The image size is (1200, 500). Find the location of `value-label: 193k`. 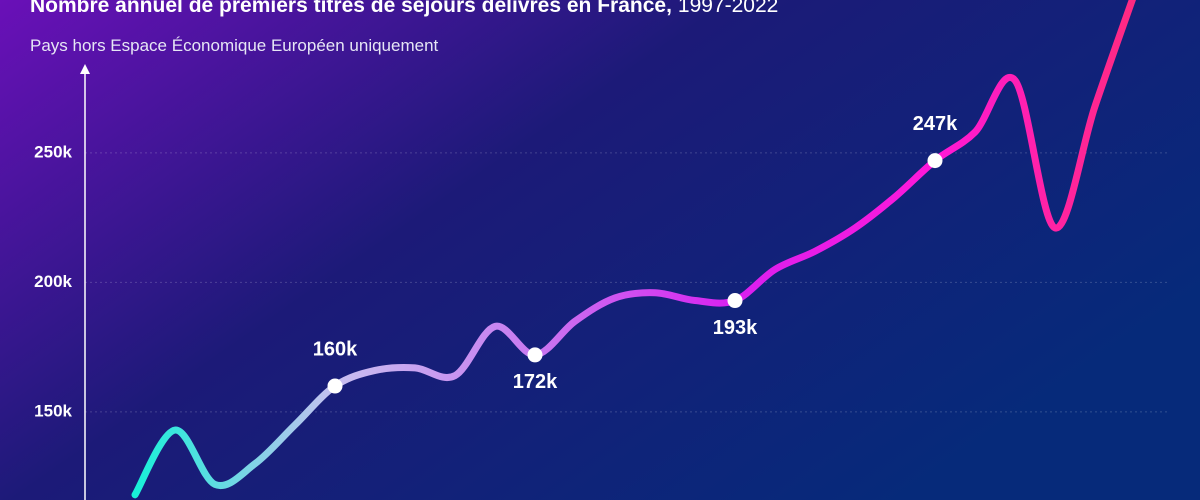

value-label: 193k is located at coordinates (735, 328).